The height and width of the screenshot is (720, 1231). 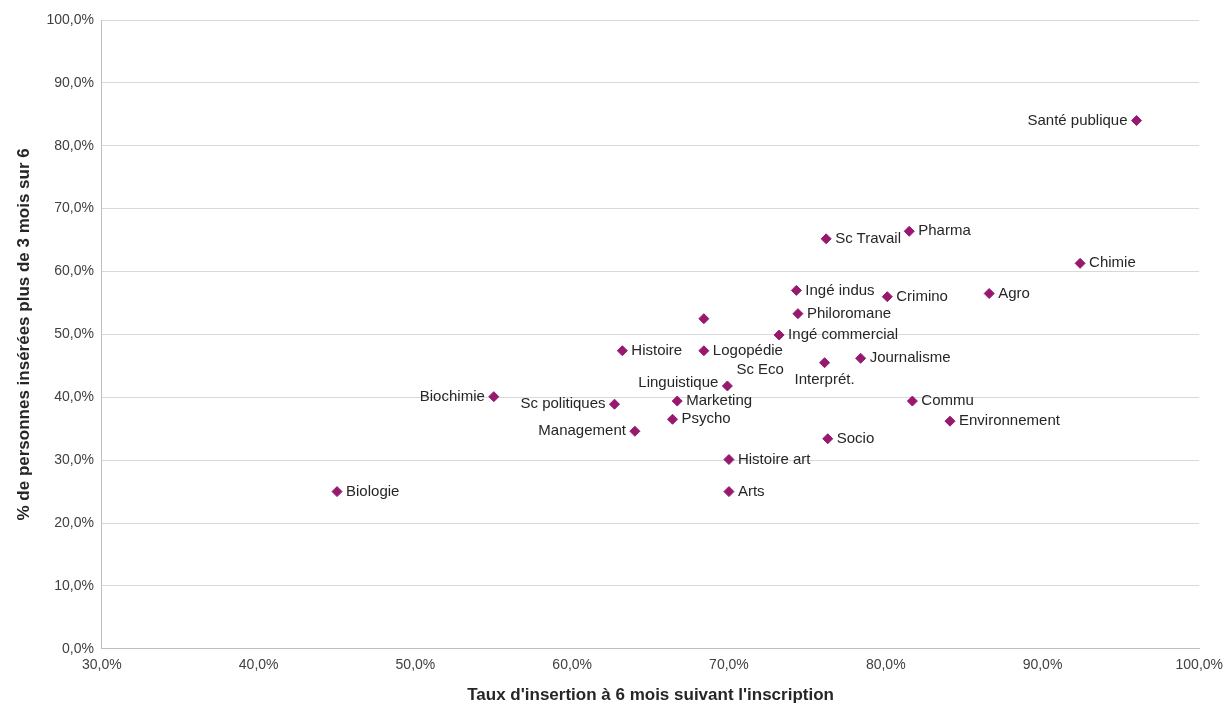 I want to click on y-tick-label: 90,0%, so click(x=74, y=81).